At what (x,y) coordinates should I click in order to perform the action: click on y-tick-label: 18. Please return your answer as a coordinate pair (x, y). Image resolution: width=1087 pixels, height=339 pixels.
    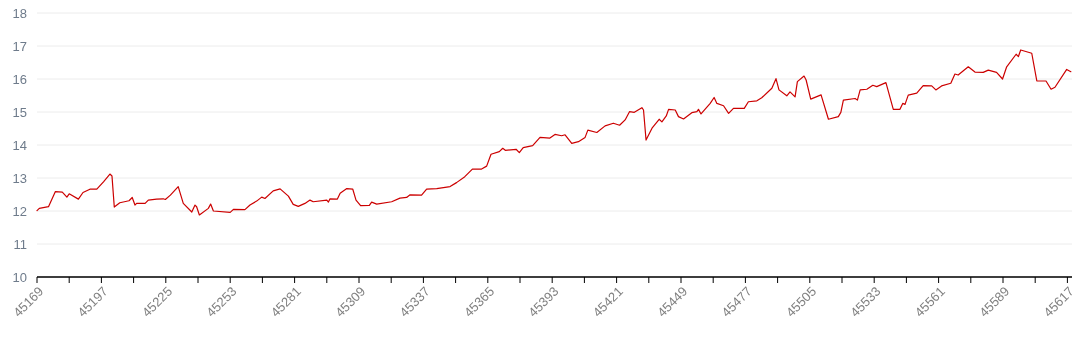
    Looking at the image, I should click on (19, 13).